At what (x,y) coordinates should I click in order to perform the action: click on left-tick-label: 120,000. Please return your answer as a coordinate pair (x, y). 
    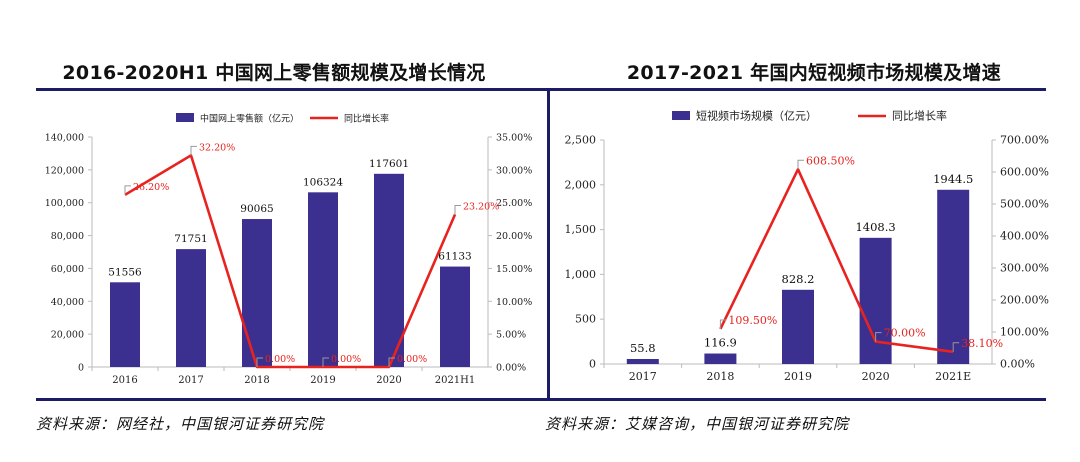
    Looking at the image, I should click on (64, 170).